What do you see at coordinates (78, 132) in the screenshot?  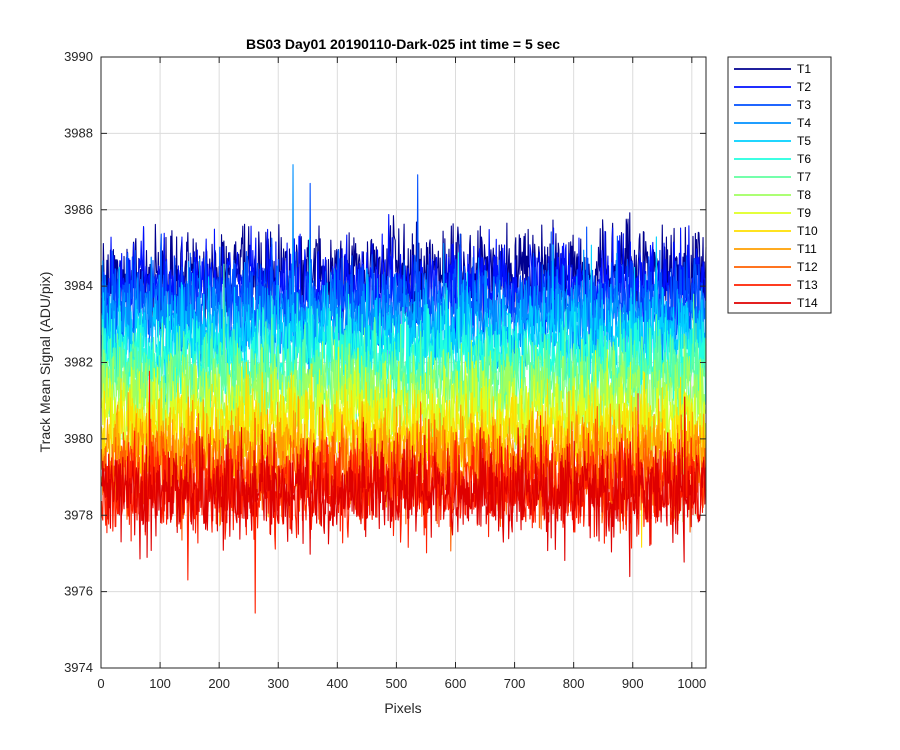 I see `y-tick-label: 3988` at bounding box center [78, 132].